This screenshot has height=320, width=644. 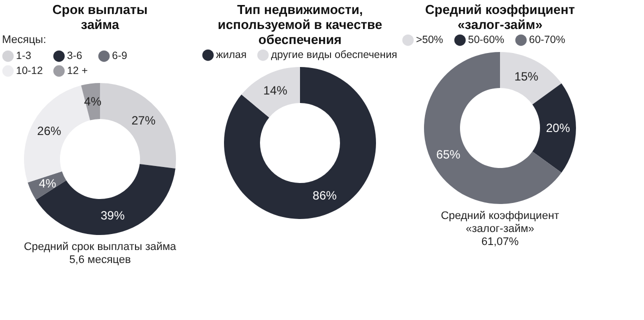 I want to click on legend-label: жилая, so click(x=231, y=55).